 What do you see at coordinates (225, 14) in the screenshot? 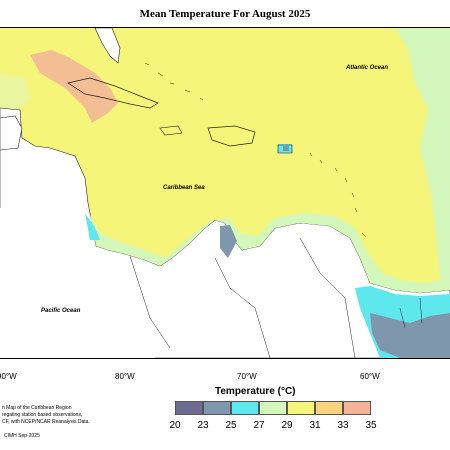
I see `map-title: Mean Temperature For August 2025` at bounding box center [225, 14].